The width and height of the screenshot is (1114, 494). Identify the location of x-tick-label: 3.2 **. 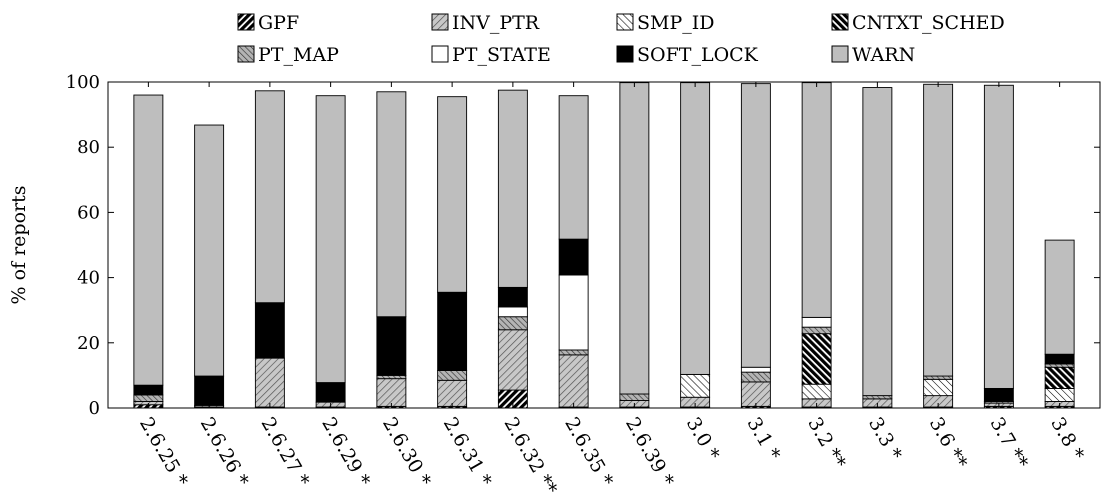
(826, 443).